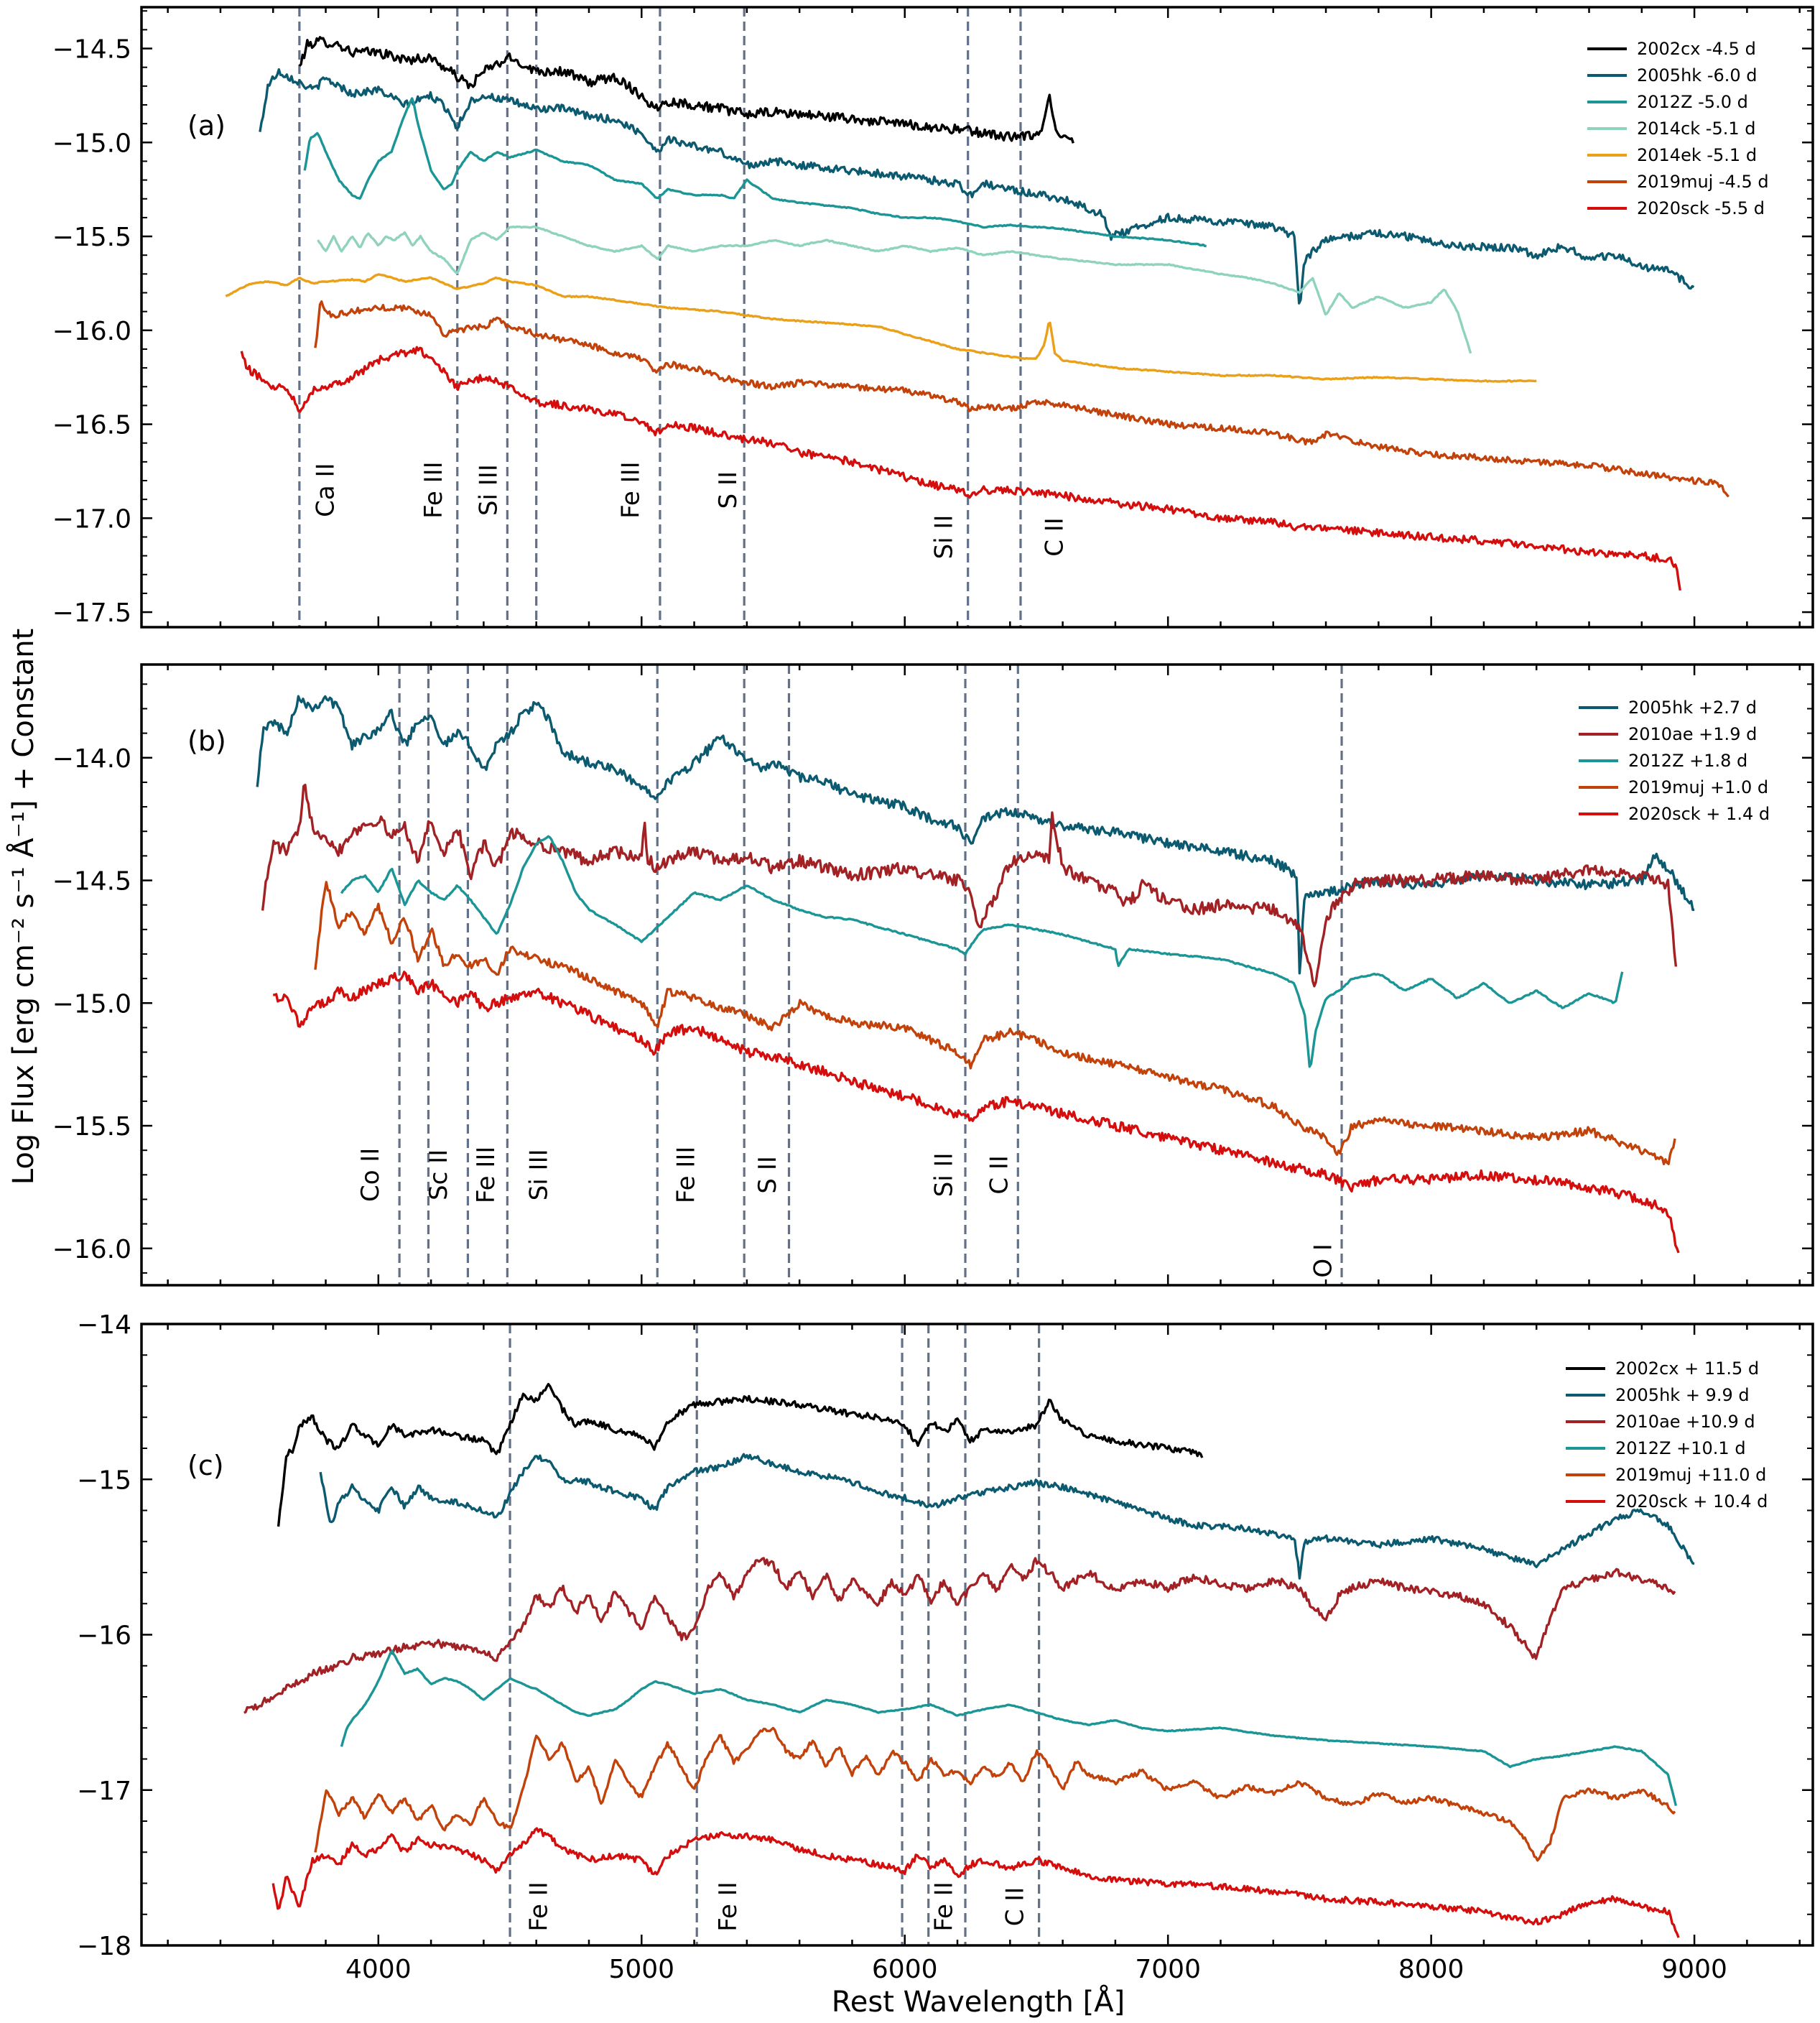 This screenshot has height=2023, width=1820. What do you see at coordinates (1692, 102) in the screenshot?
I see `legend-entry: 2012Z -5.0 d` at bounding box center [1692, 102].